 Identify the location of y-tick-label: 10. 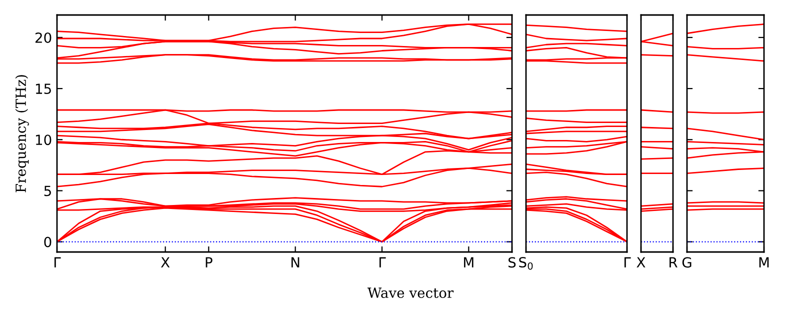
(44, 140).